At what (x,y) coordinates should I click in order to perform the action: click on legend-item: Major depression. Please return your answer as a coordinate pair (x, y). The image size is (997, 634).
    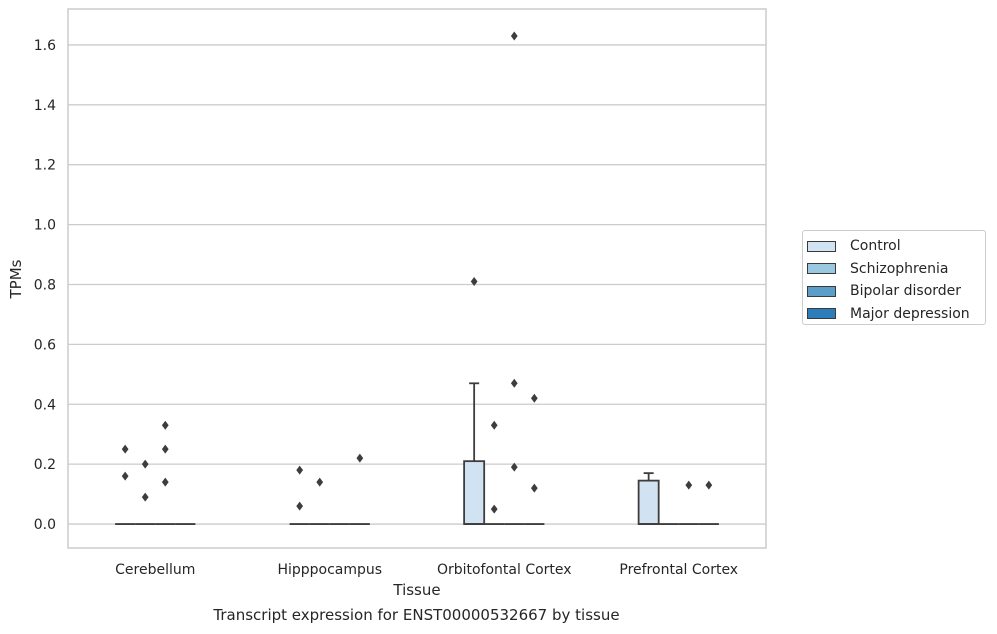
    Looking at the image, I should click on (896, 314).